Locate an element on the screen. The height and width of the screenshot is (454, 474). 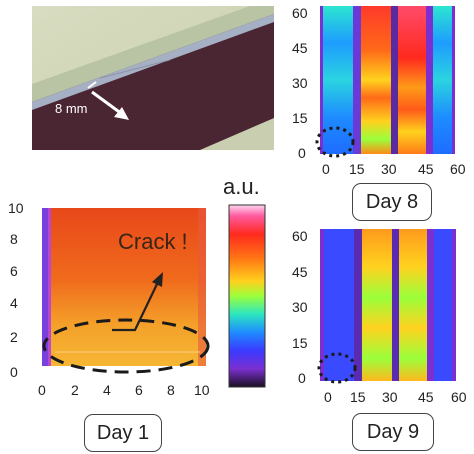
day1-xtick: 2 is located at coordinates (75, 390).